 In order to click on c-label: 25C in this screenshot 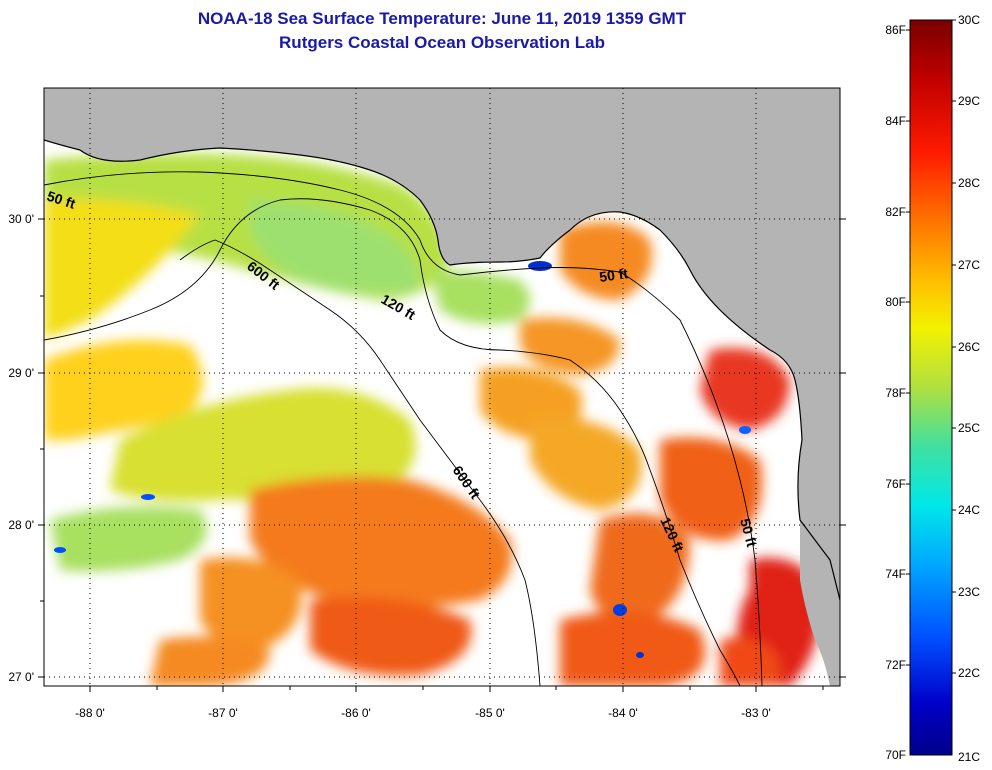, I will do `click(969, 428)`.